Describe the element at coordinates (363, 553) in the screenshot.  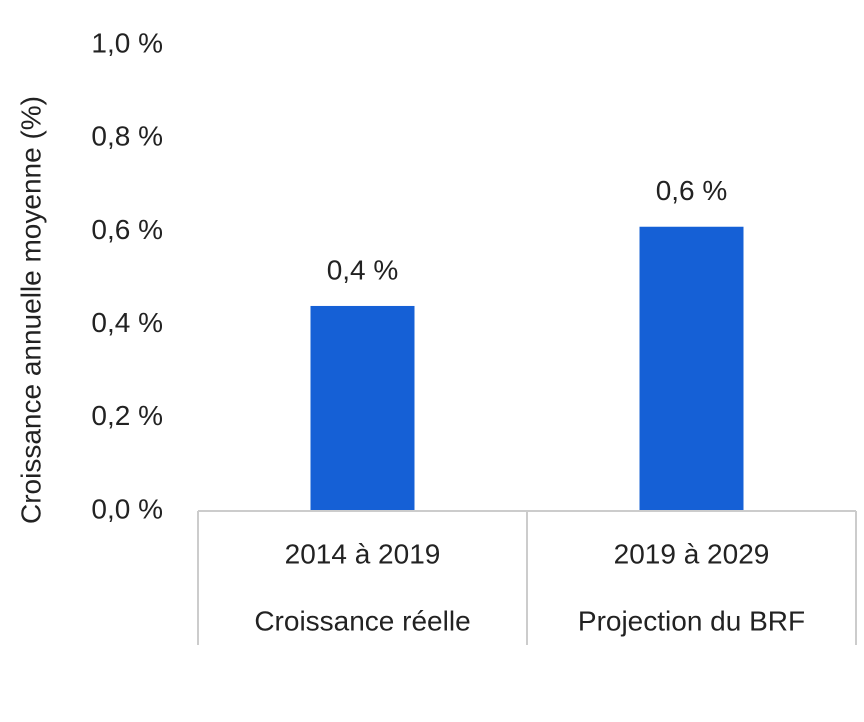
I see `category-label: 2014 à 2019` at that location.